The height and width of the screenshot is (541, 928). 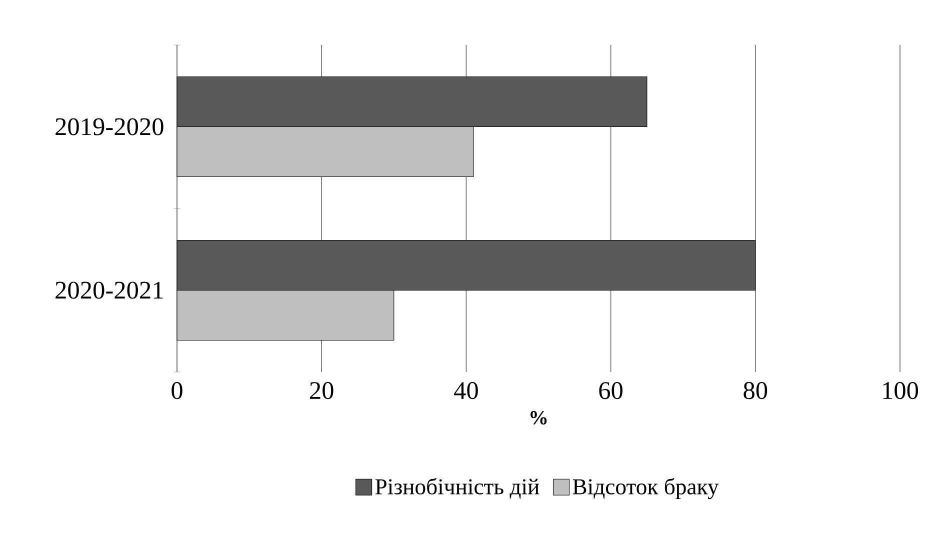 I want to click on y-tick-label: 2020-2021, so click(x=109, y=290).